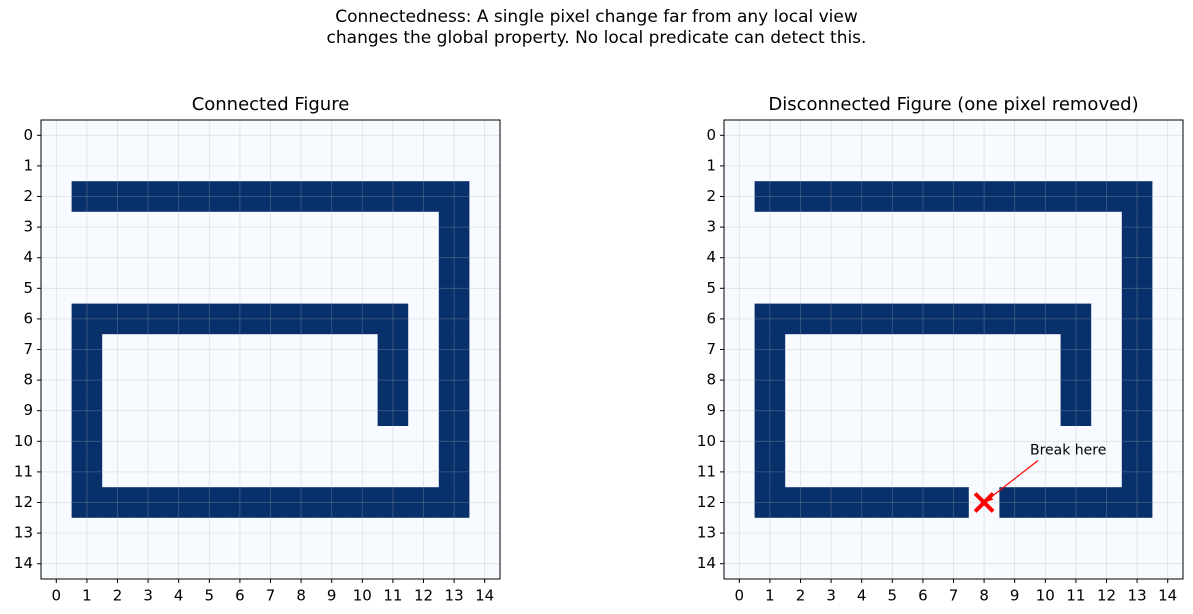  Describe the element at coordinates (1167, 596) in the screenshot. I see `x-tick-label: 14` at that location.